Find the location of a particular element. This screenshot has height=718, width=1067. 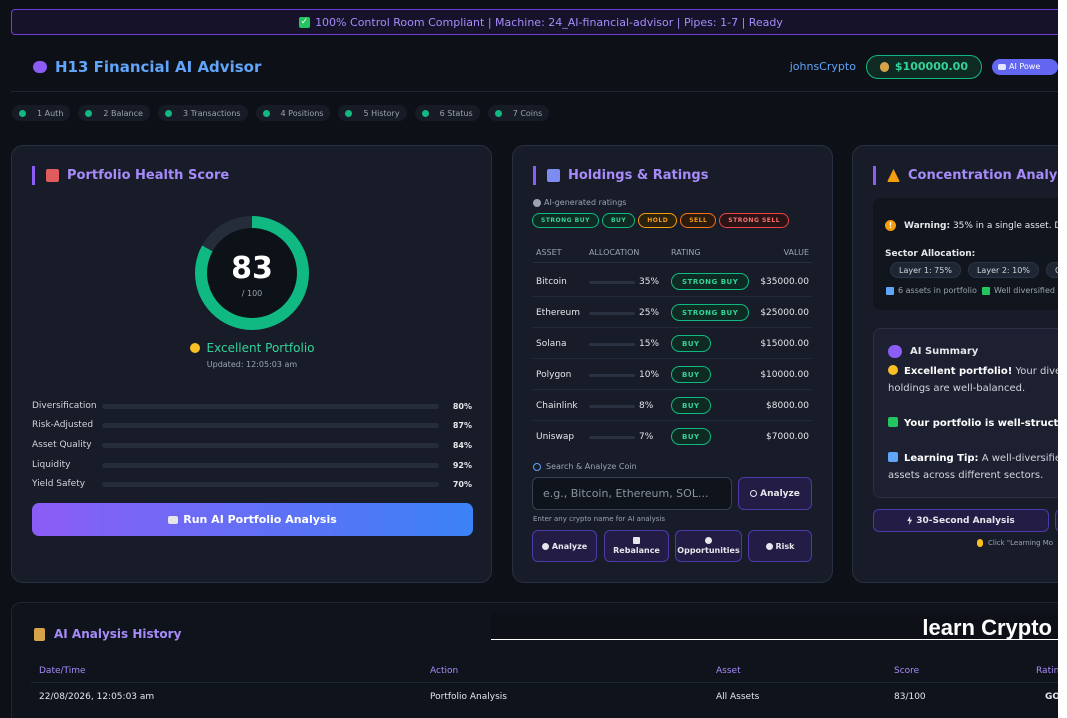

metric-percent: 80% is located at coordinates (462, 406).